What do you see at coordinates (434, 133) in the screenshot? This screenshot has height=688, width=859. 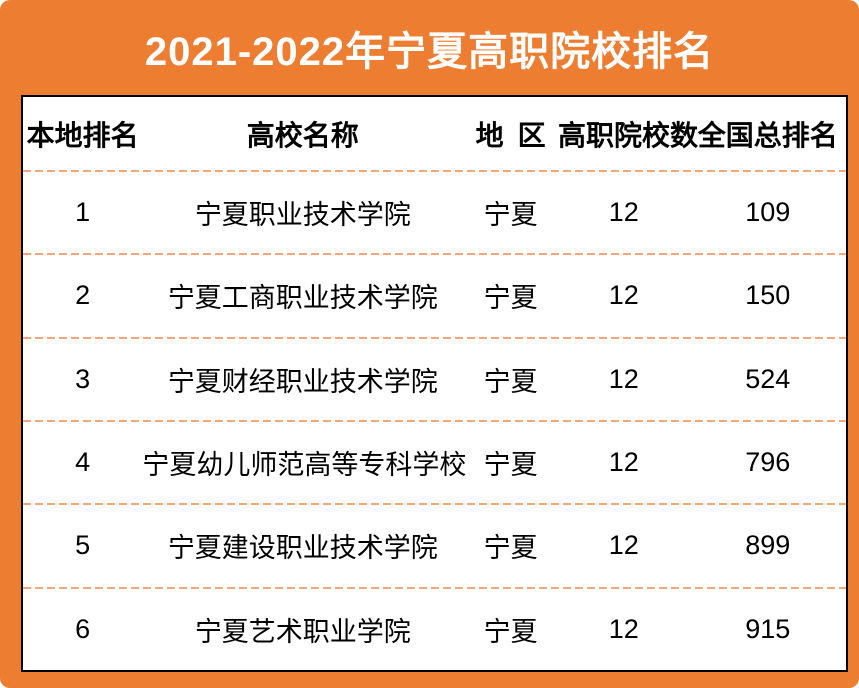 I see `table-header-row: 本地排名 高校名称 地 区 高职院校数 全国总排名` at bounding box center [434, 133].